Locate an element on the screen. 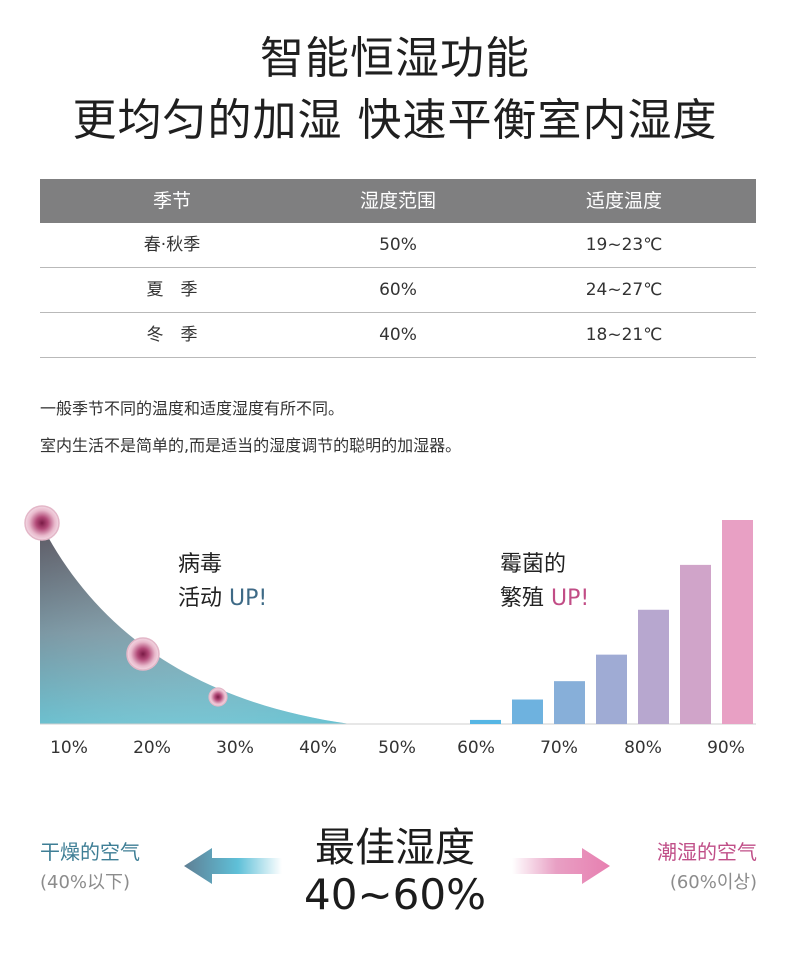  optimal-humidity-value: 40~60% is located at coordinates (395, 894).